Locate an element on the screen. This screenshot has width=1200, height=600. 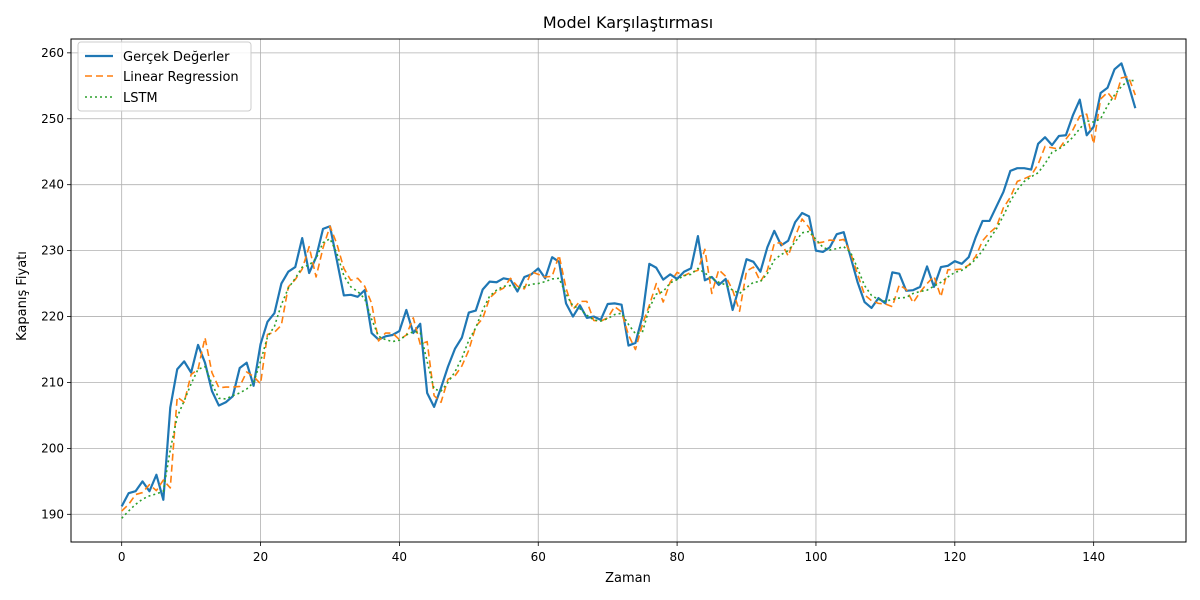
x-tick-label: 140 is located at coordinates (1093, 557).